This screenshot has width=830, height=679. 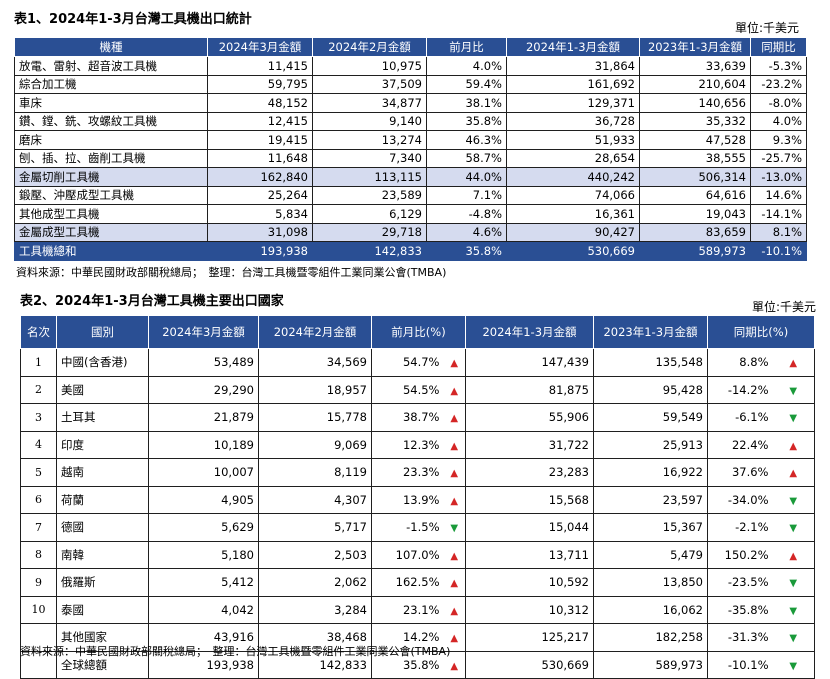 I want to click on table-row: 車床 48,152 34,877 38.1% 129,371 140,656 -8.0%, so click(x=410, y=103).